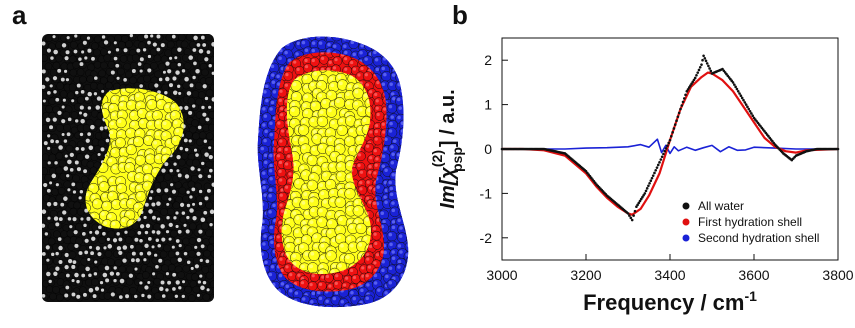 The height and width of the screenshot is (328, 855). I want to click on legend-label: First hydration shell, so click(750, 222).